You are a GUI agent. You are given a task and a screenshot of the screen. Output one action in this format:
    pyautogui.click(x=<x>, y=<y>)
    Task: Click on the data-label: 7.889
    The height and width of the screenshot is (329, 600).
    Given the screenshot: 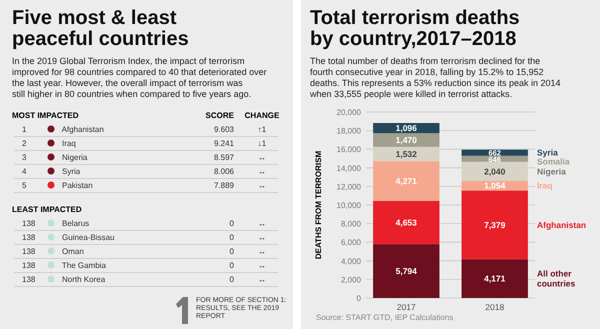 What is the action you would take?
    pyautogui.click(x=224, y=185)
    